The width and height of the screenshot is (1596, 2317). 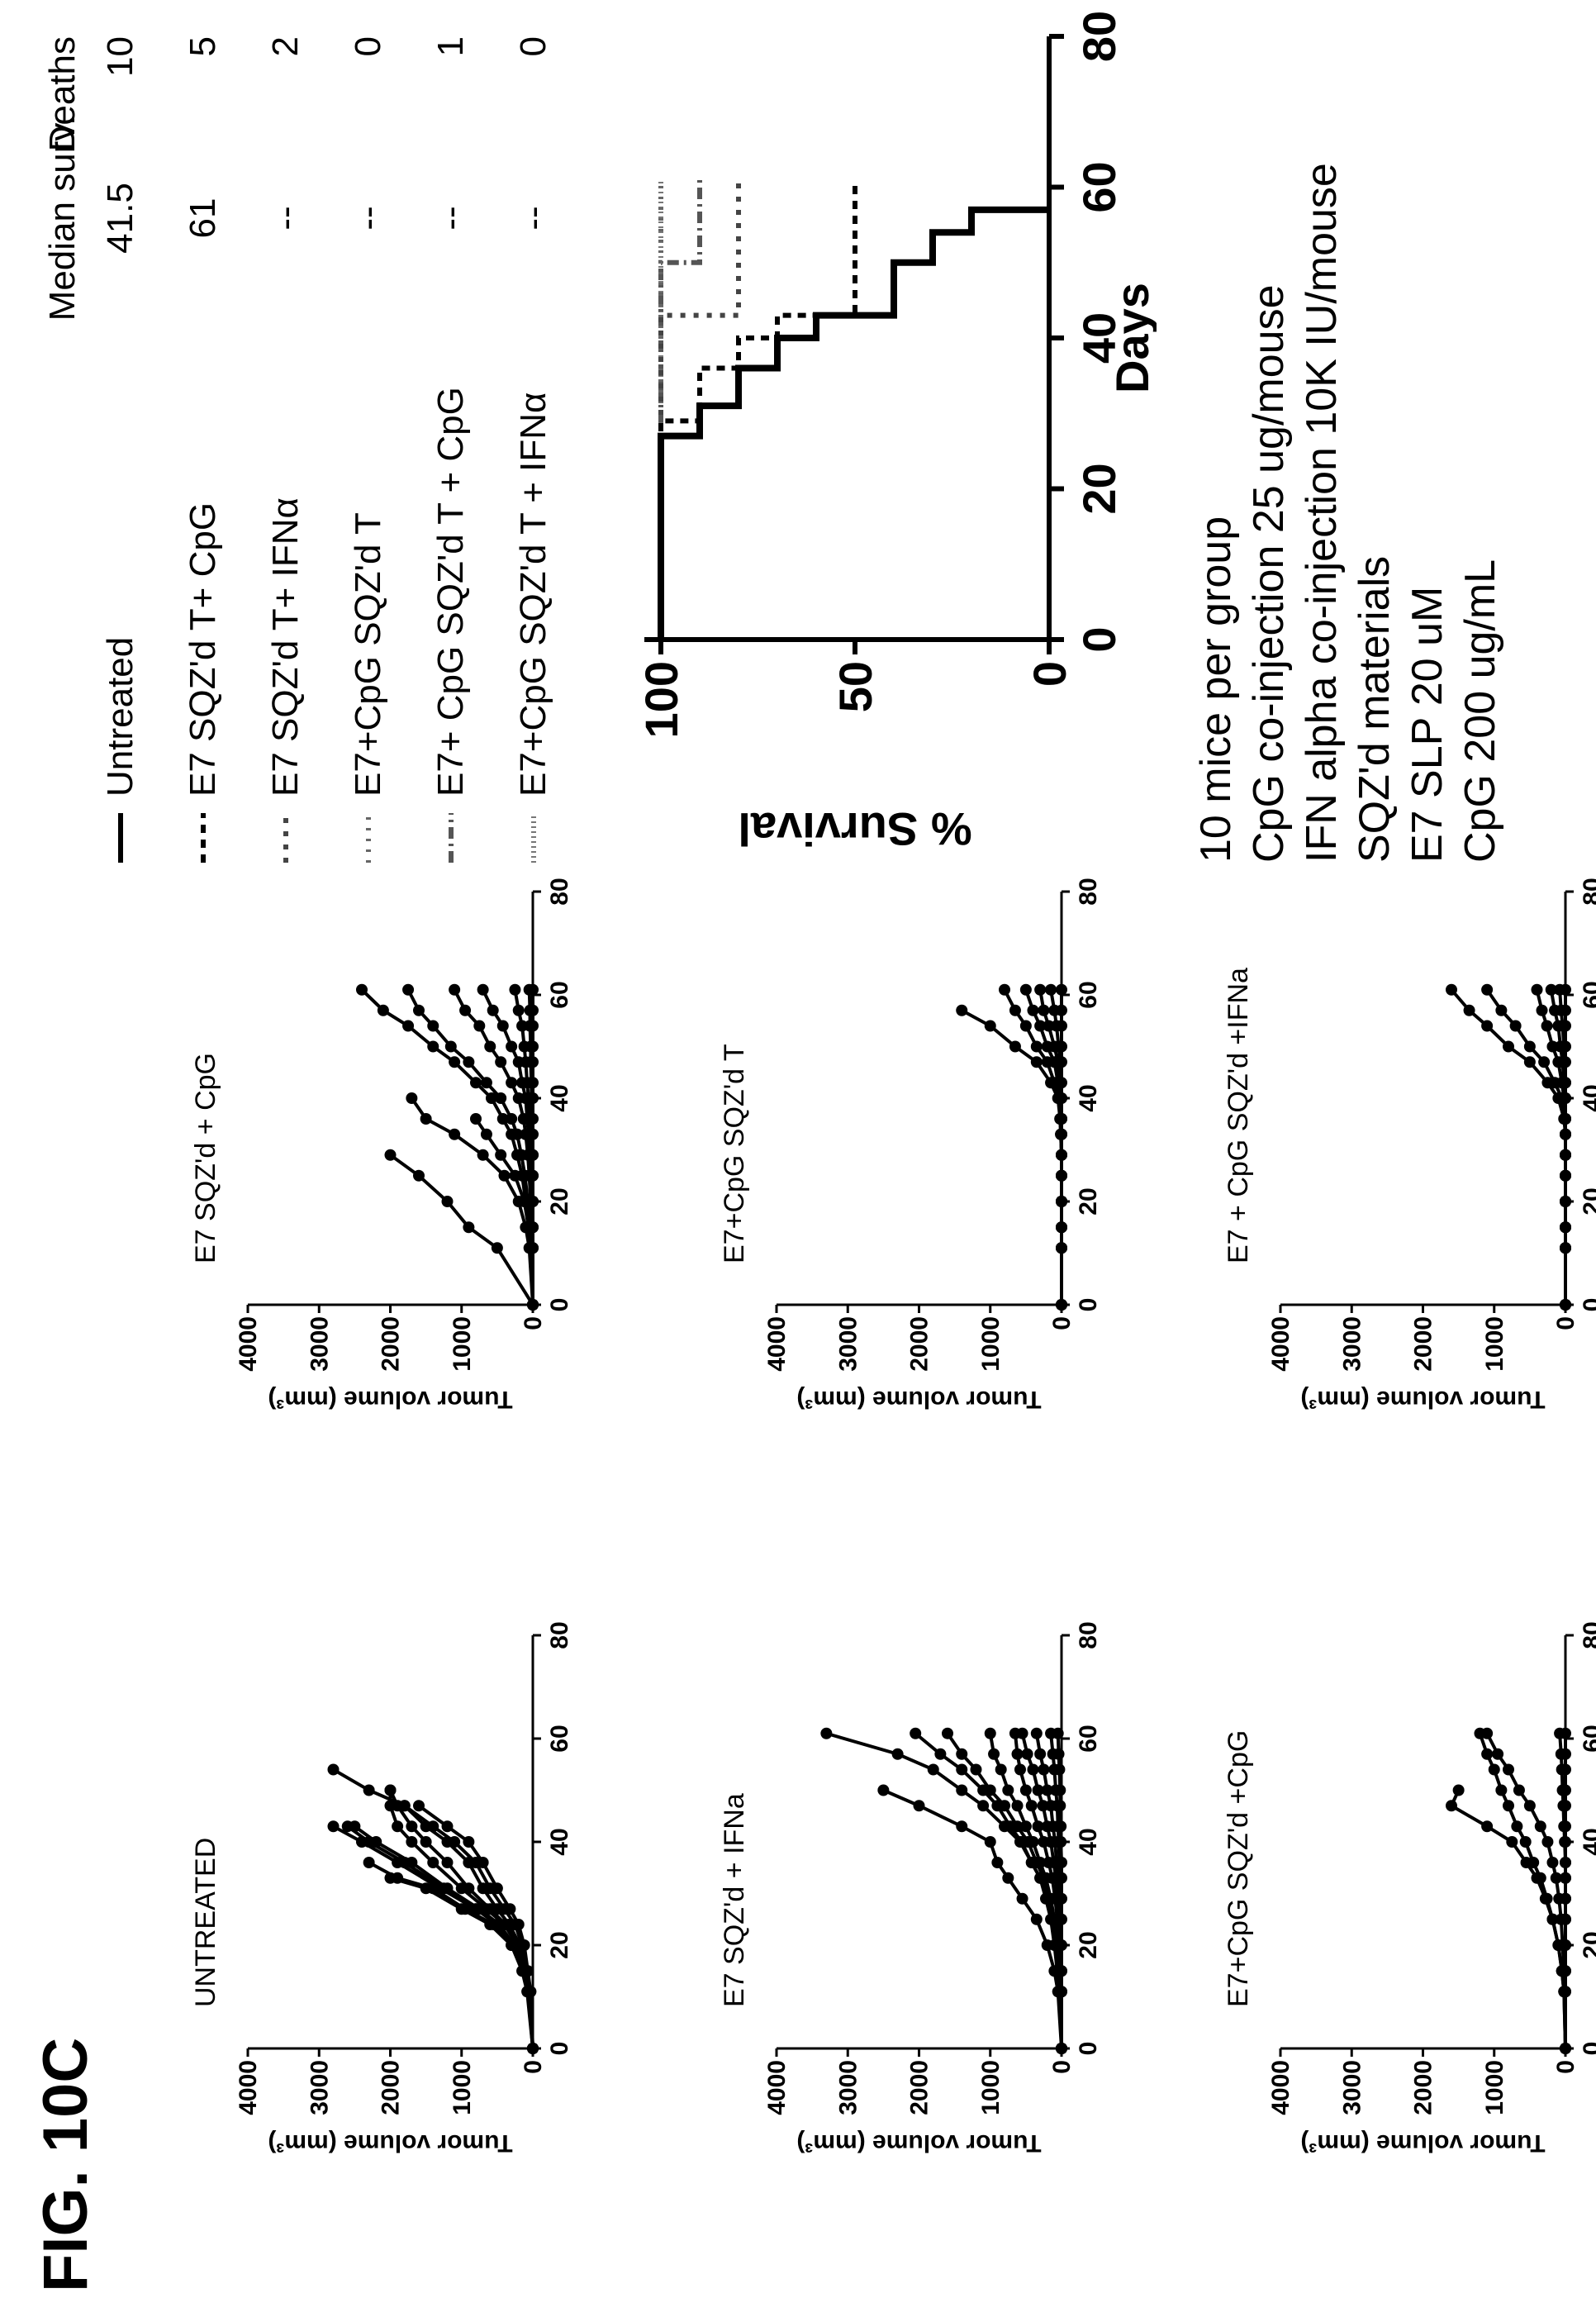 What do you see at coordinates (450, 218) in the screenshot?
I see `legend-entry-median: --` at bounding box center [450, 218].